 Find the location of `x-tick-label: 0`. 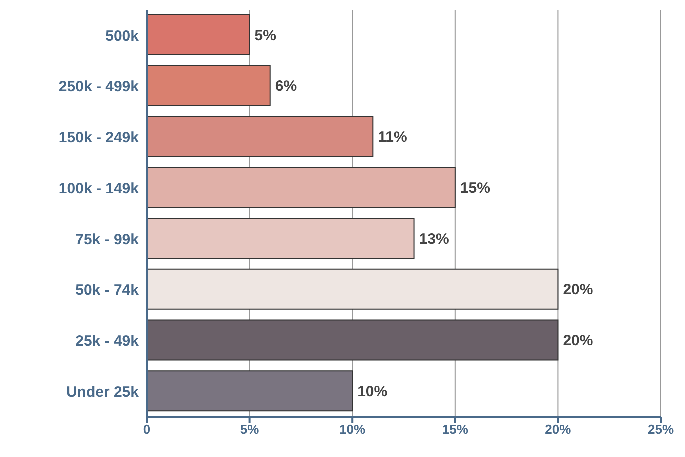

x-tick-label: 0 is located at coordinates (147, 430).